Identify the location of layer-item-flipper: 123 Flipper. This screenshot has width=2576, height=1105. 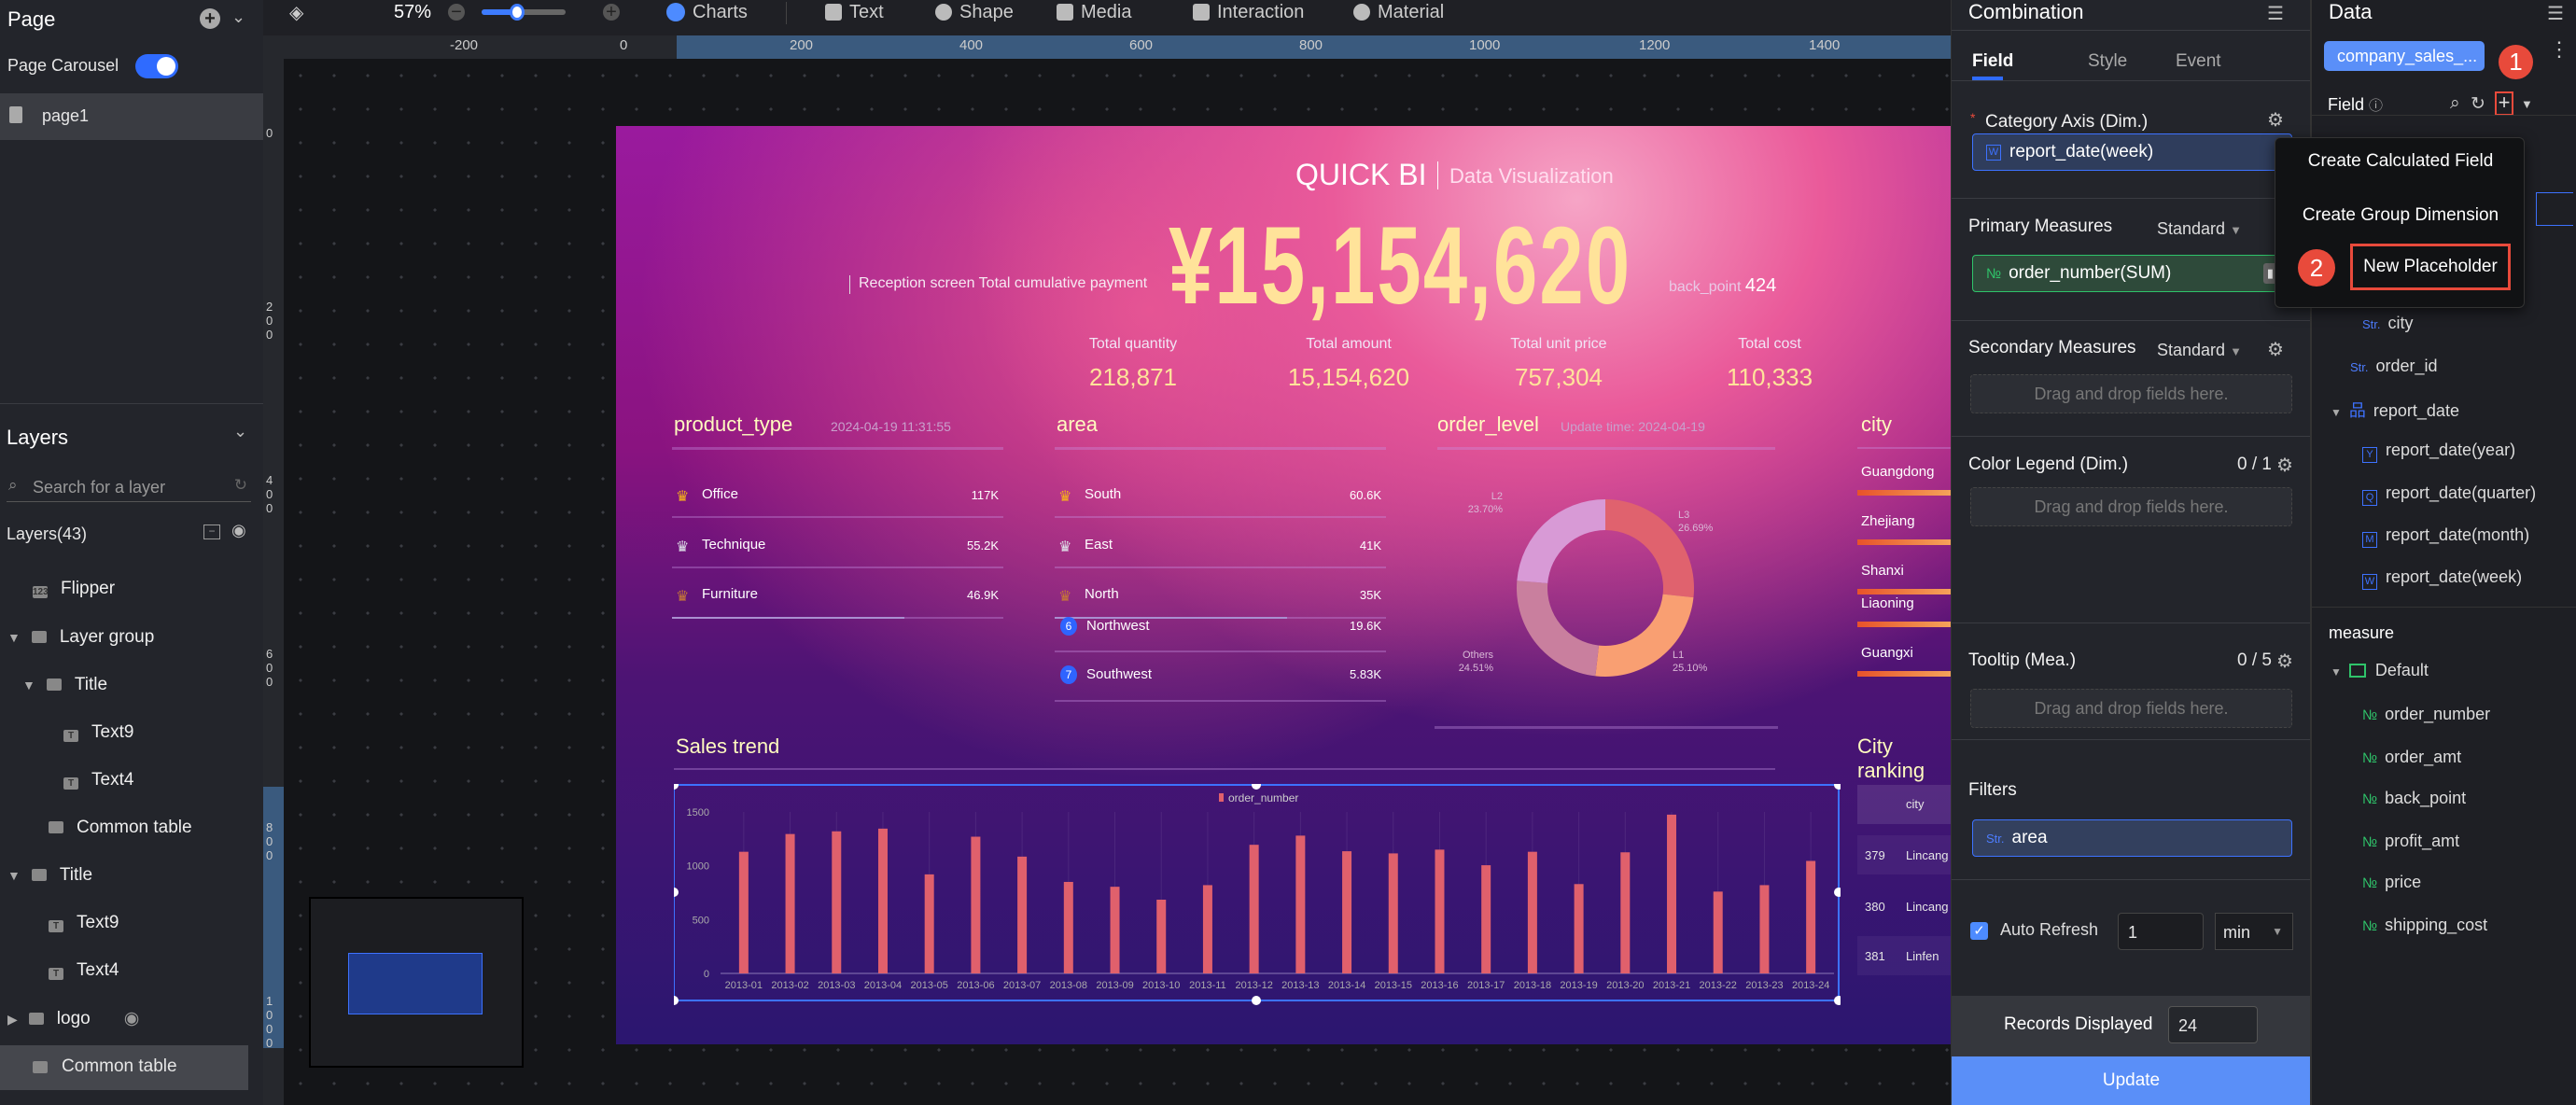
(74, 589).